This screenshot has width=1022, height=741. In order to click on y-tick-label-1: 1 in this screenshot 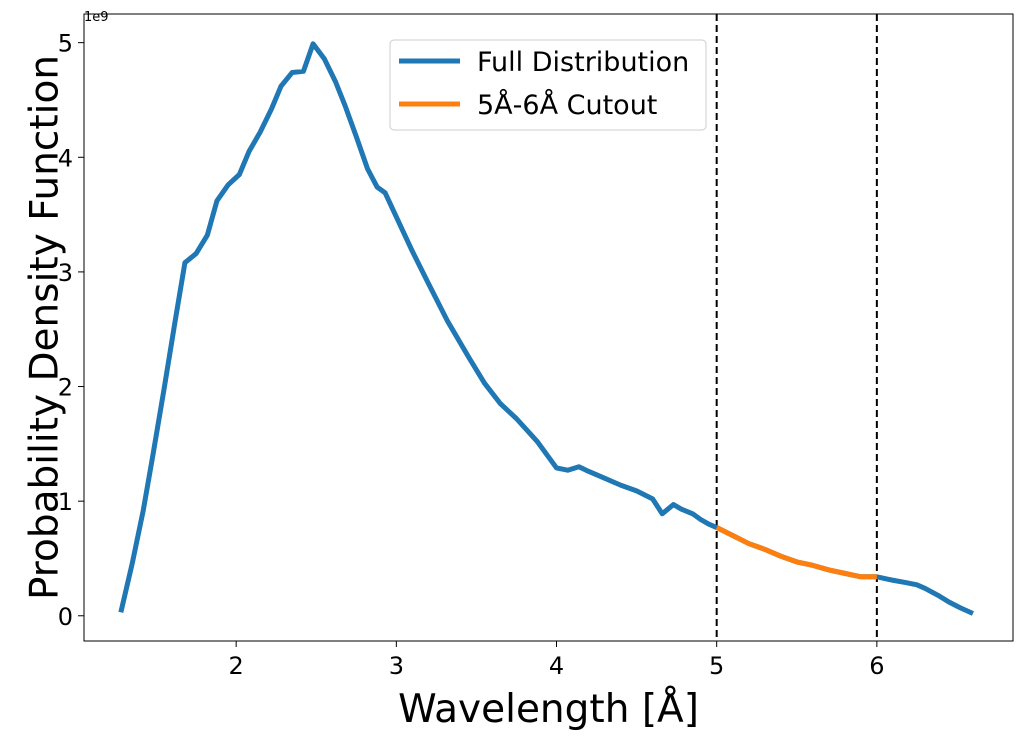, I will do `click(65, 502)`.